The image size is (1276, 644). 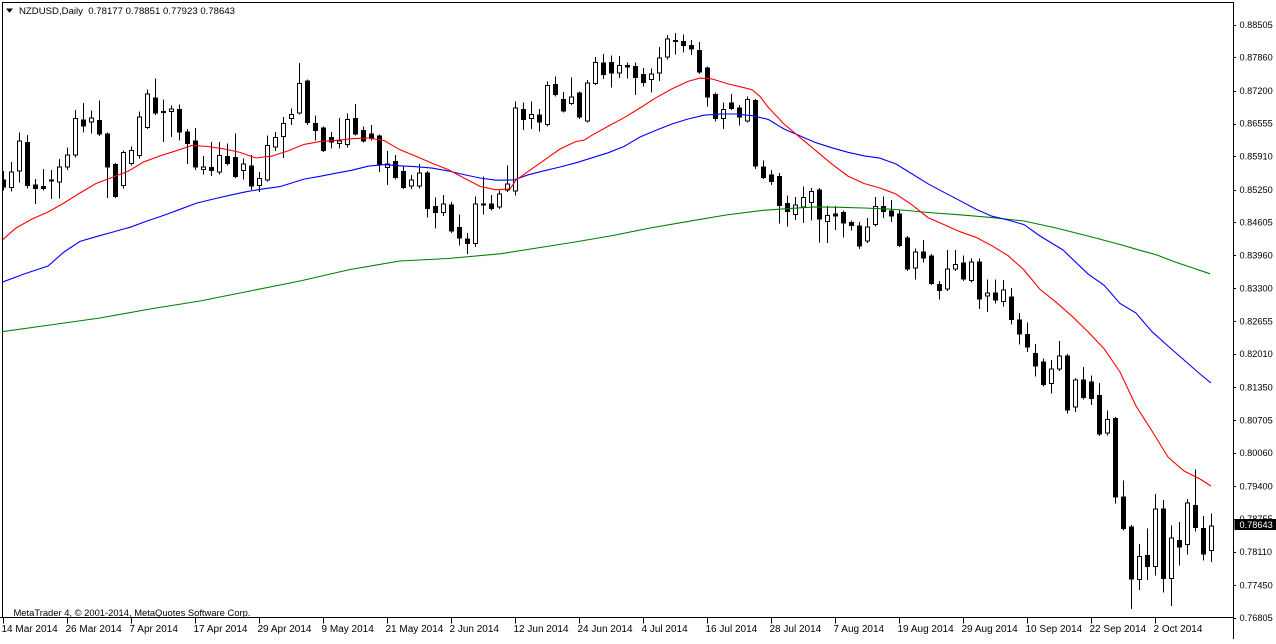 What do you see at coordinates (1256, 58) in the screenshot?
I see `svg-text: 0.87860` at bounding box center [1256, 58].